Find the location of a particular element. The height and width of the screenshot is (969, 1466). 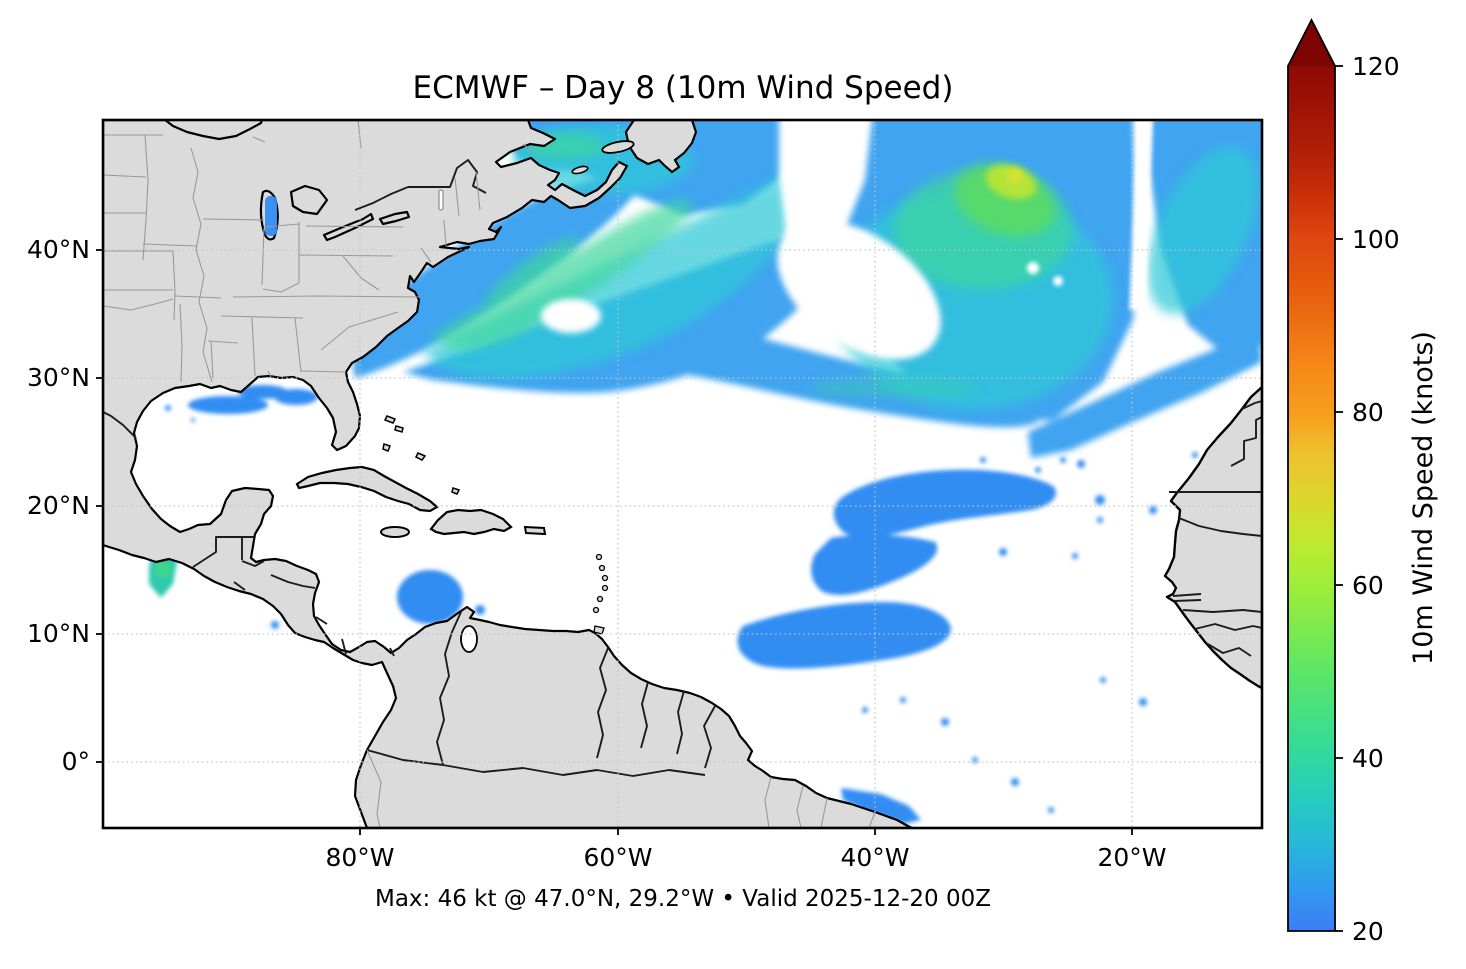

colorbar-gradient is located at coordinates (1311, 498).